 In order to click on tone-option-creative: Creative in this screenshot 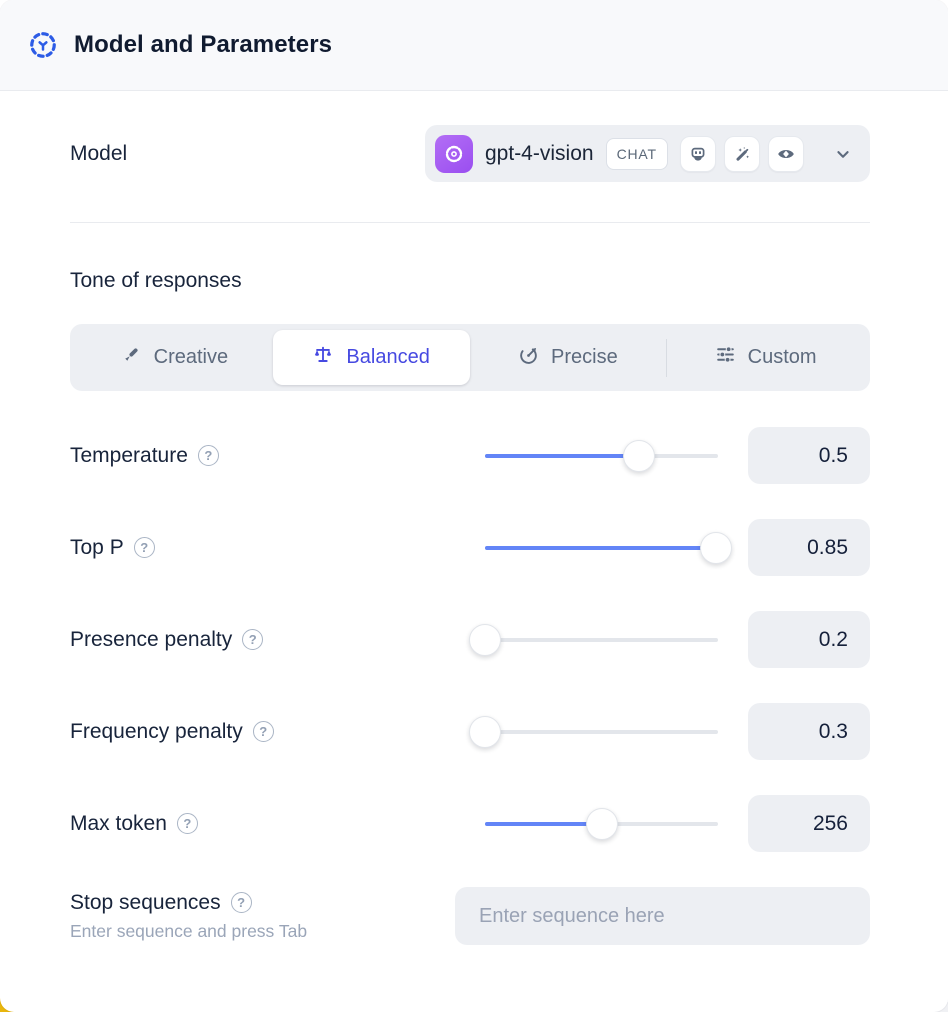, I will do `click(174, 357)`.